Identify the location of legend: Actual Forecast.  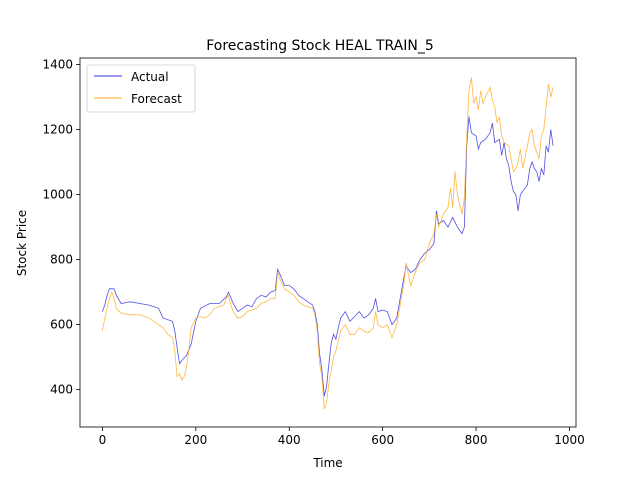
(141, 88).